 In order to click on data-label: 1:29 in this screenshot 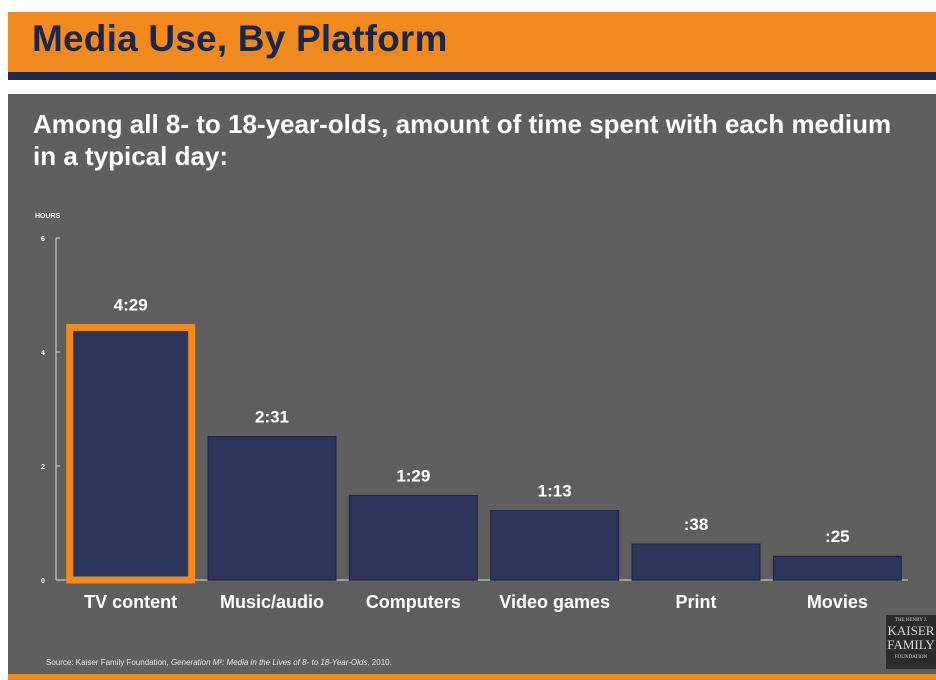, I will do `click(413, 475)`.